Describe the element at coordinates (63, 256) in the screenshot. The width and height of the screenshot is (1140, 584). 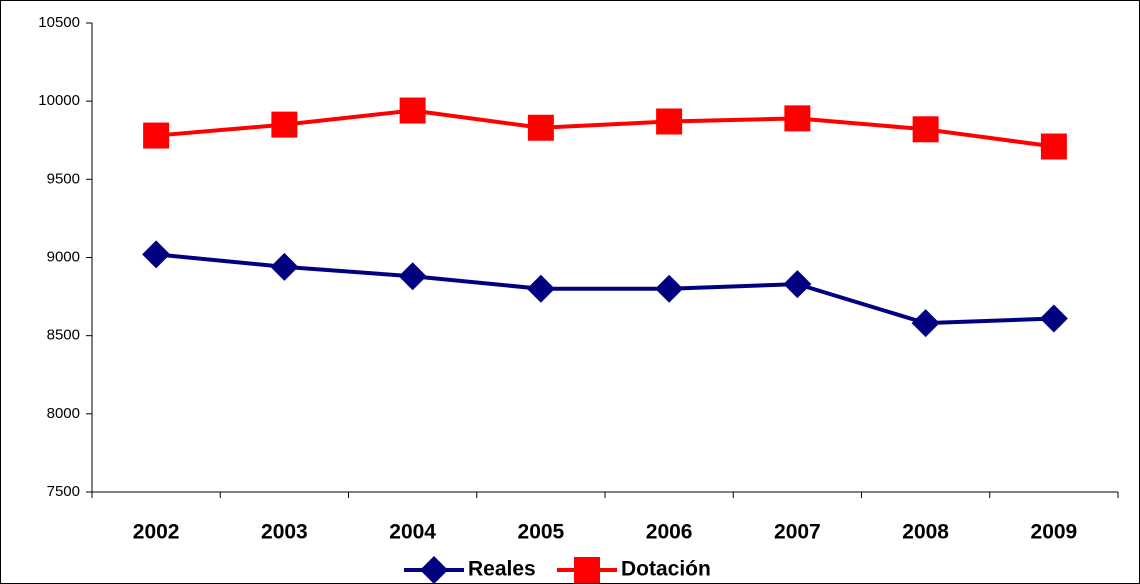
I see `y-tick-label: 9000` at that location.